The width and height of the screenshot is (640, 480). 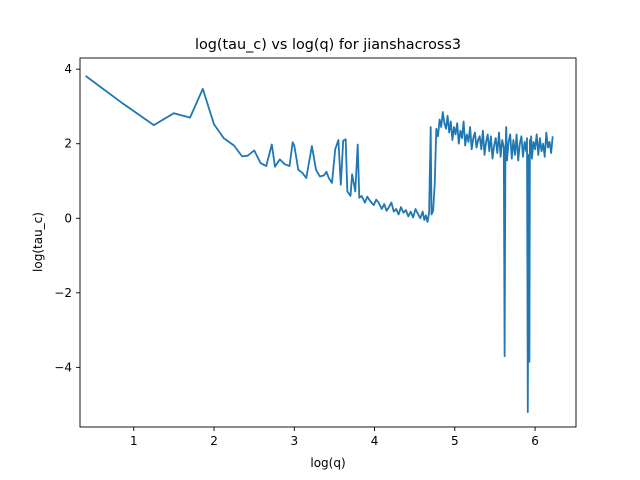 I want to click on y-tick-label: 4, so click(x=68, y=69).